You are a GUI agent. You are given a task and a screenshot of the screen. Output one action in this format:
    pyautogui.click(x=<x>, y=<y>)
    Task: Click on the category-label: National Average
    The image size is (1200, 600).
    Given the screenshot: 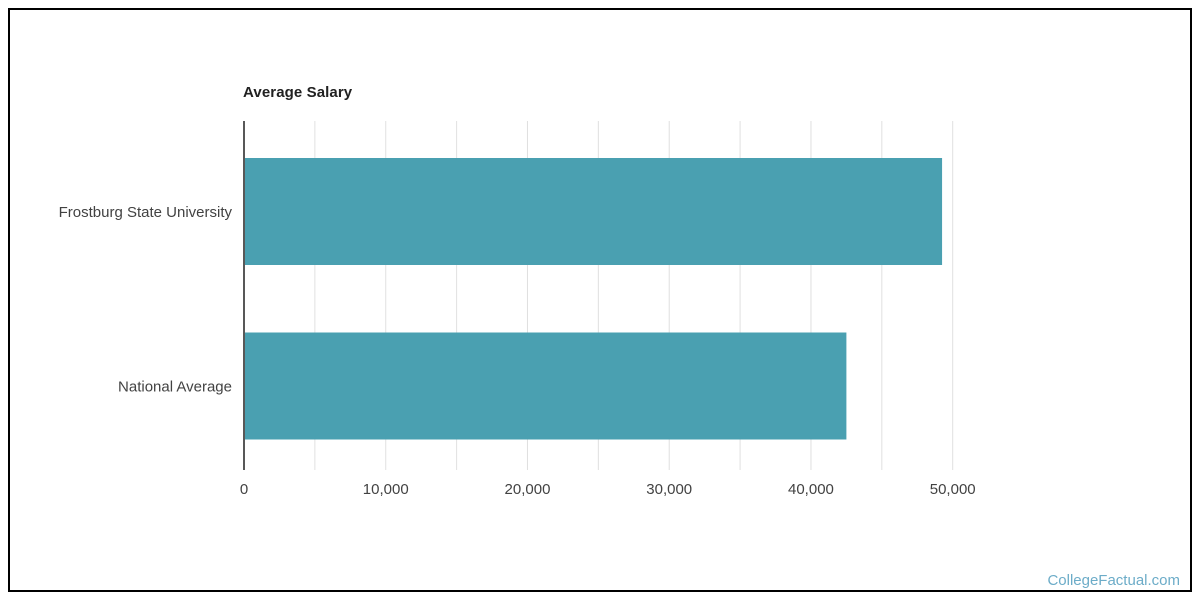 What is the action you would take?
    pyautogui.click(x=175, y=386)
    